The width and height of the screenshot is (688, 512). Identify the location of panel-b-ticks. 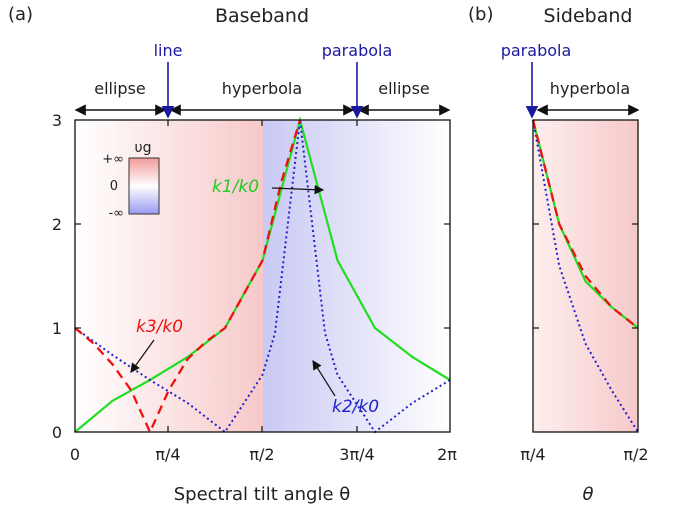
(585, 276).